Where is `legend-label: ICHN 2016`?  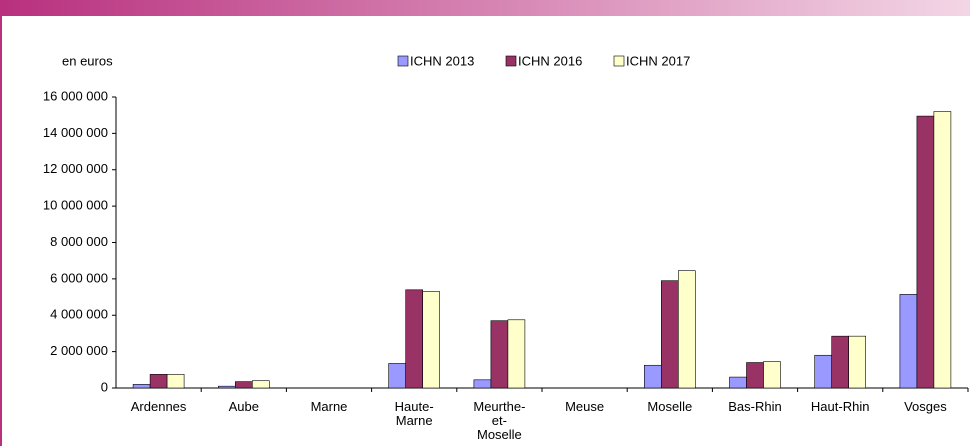 legend-label: ICHN 2016 is located at coordinates (550, 60).